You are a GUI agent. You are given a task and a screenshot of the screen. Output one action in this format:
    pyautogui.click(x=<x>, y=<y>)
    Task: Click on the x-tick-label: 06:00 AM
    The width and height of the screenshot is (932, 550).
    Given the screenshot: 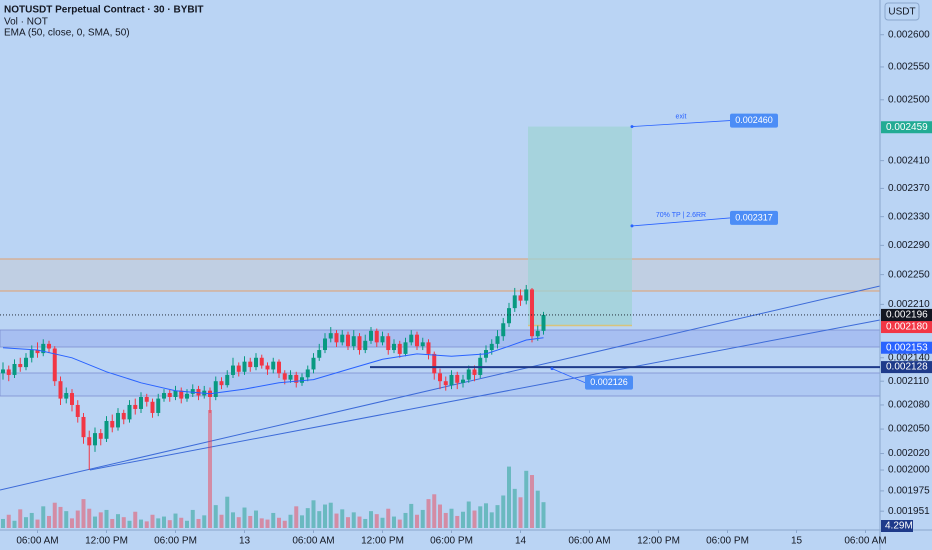 What is the action you would take?
    pyautogui.click(x=37, y=541)
    